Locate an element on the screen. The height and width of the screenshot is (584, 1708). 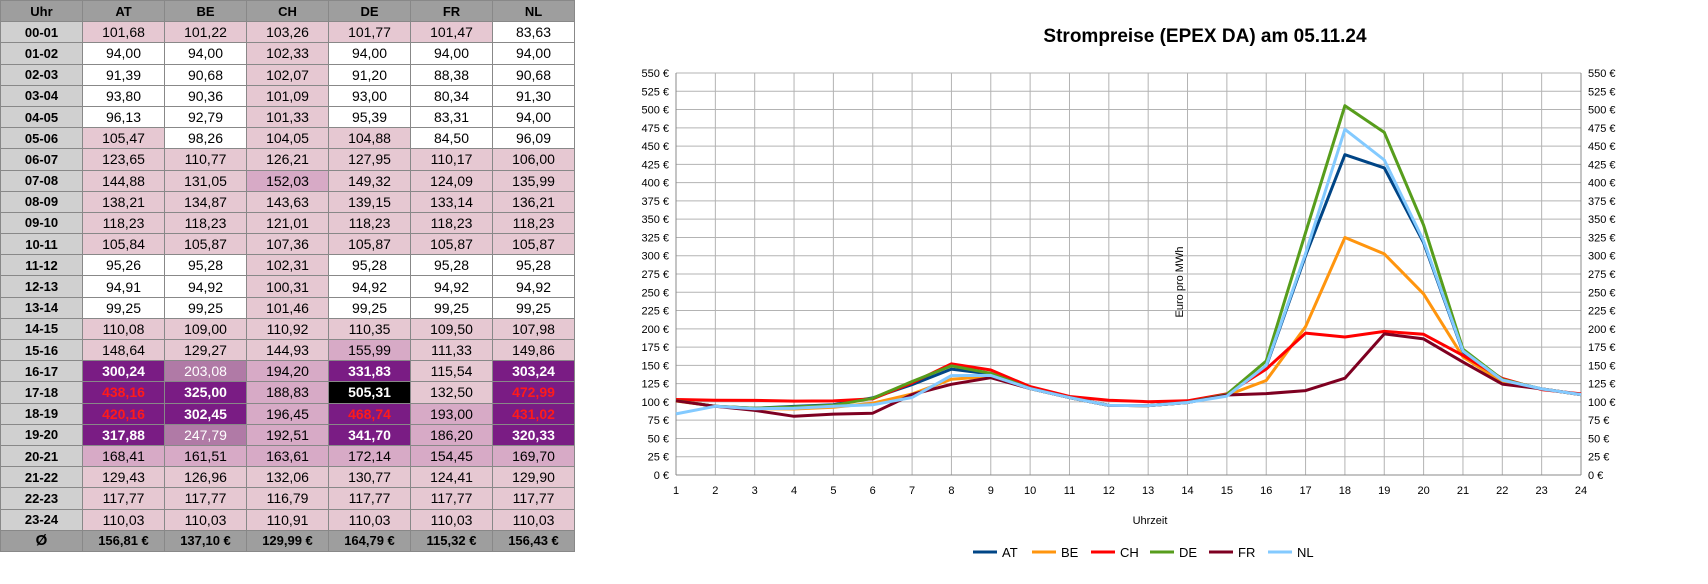
price-cell-at: 110,03 is located at coordinates (123, 519).